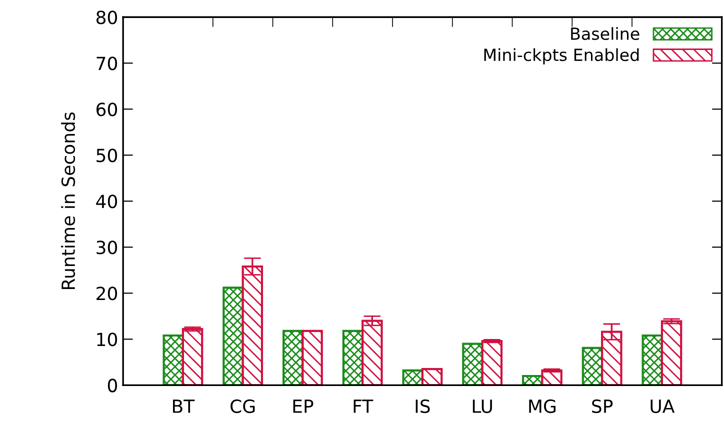  Describe the element at coordinates (107, 109) in the screenshot. I see `y-tick-label: 60` at that location.